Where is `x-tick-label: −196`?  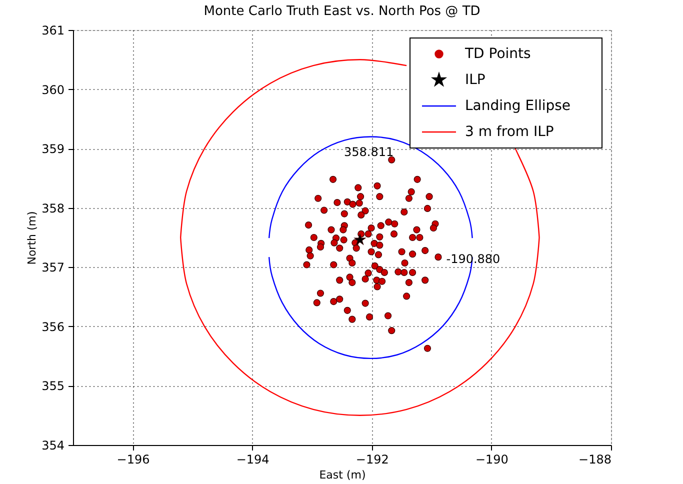 x-tick-label: −196 is located at coordinates (133, 459).